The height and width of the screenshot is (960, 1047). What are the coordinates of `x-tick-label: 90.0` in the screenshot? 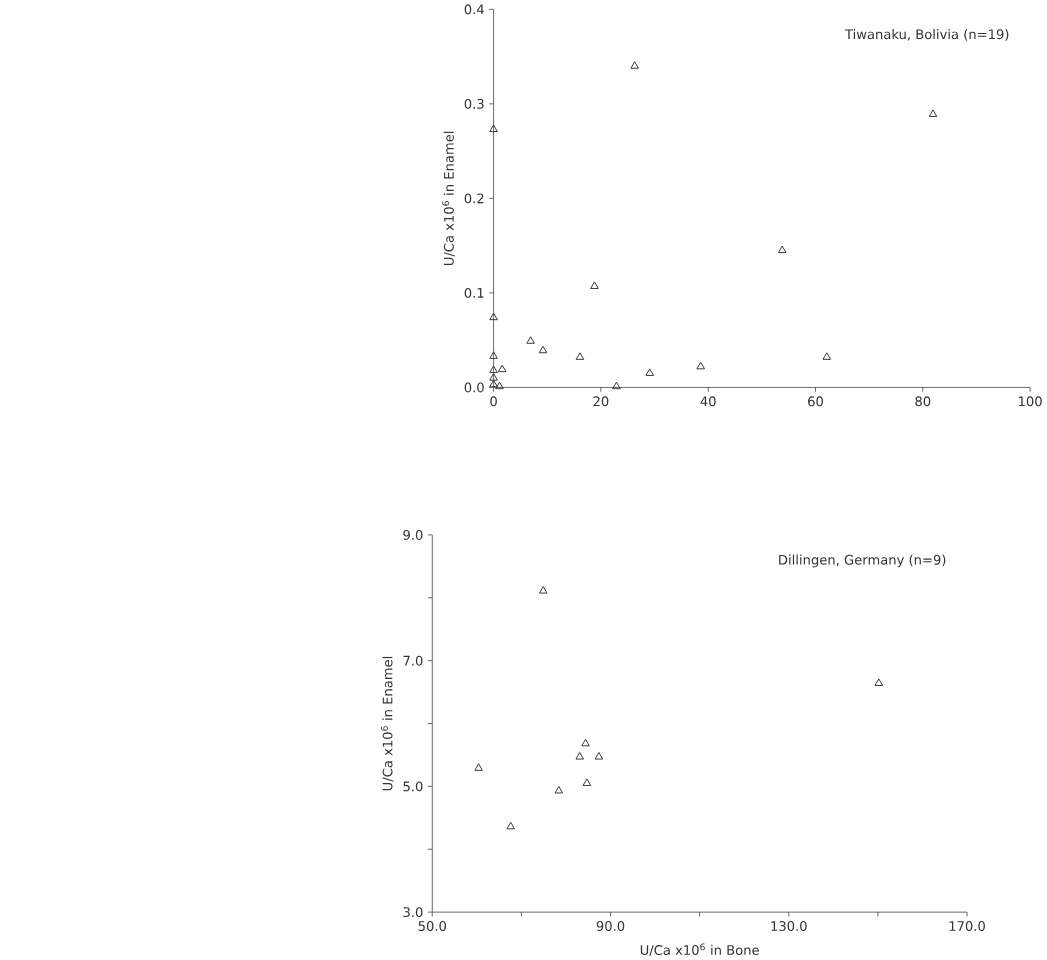 It's located at (610, 925).